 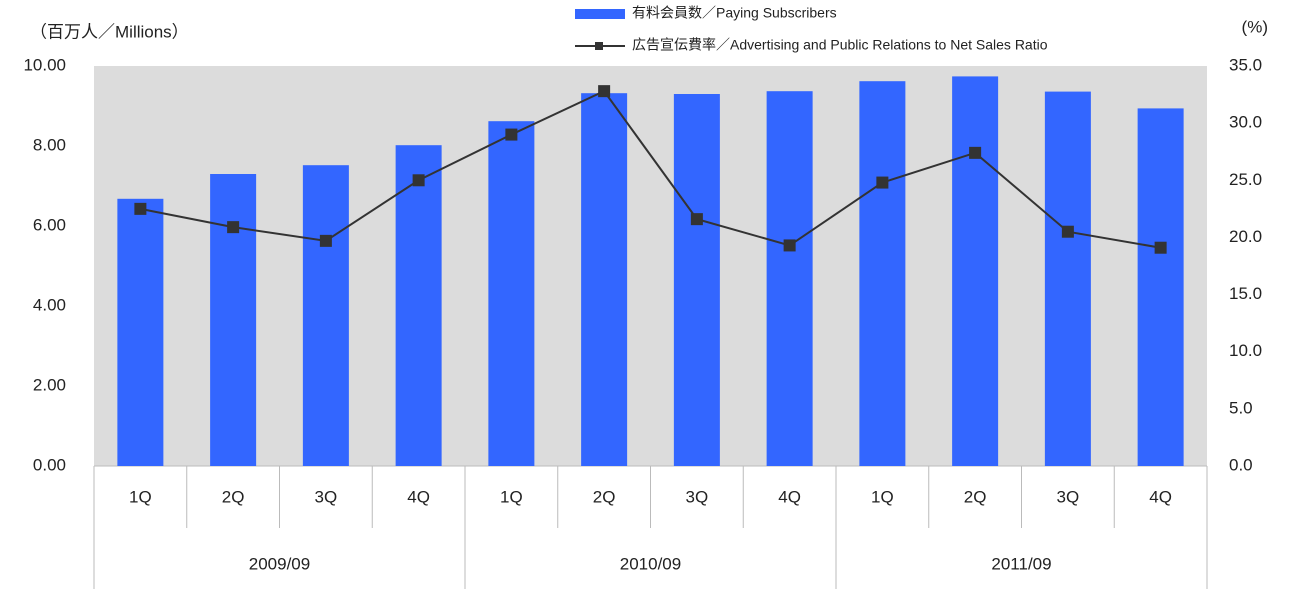 I want to click on y2-tick-label: 10.0, so click(x=1245, y=350).